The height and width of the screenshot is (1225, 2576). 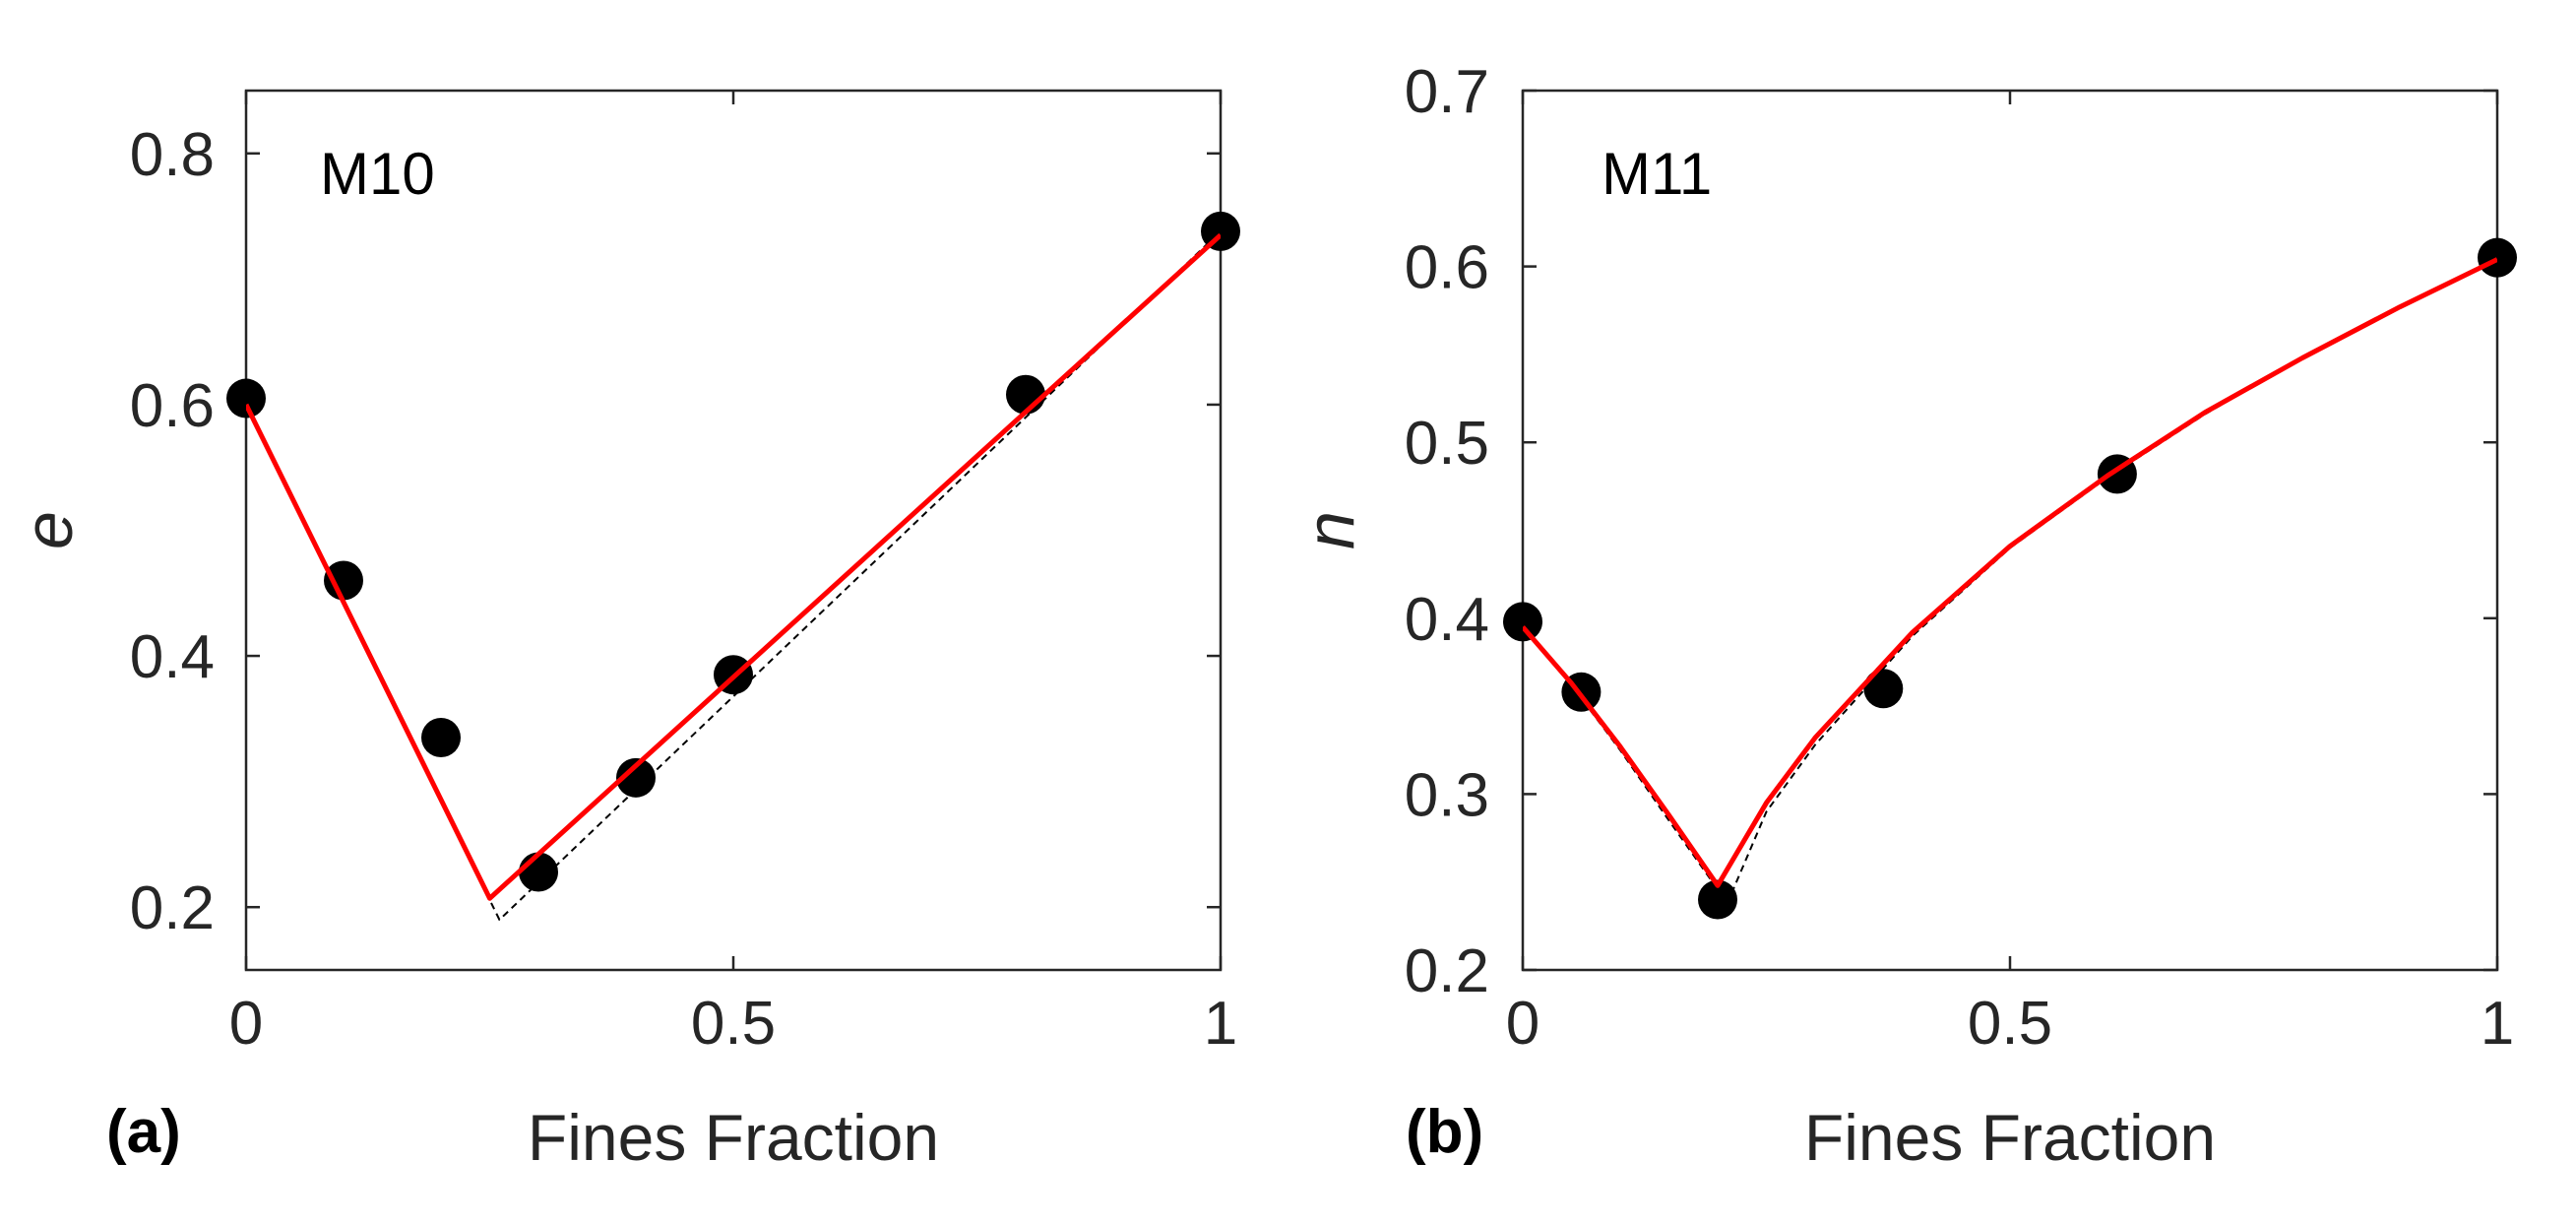 I want to click on model-annotation: M10, so click(x=378, y=174).